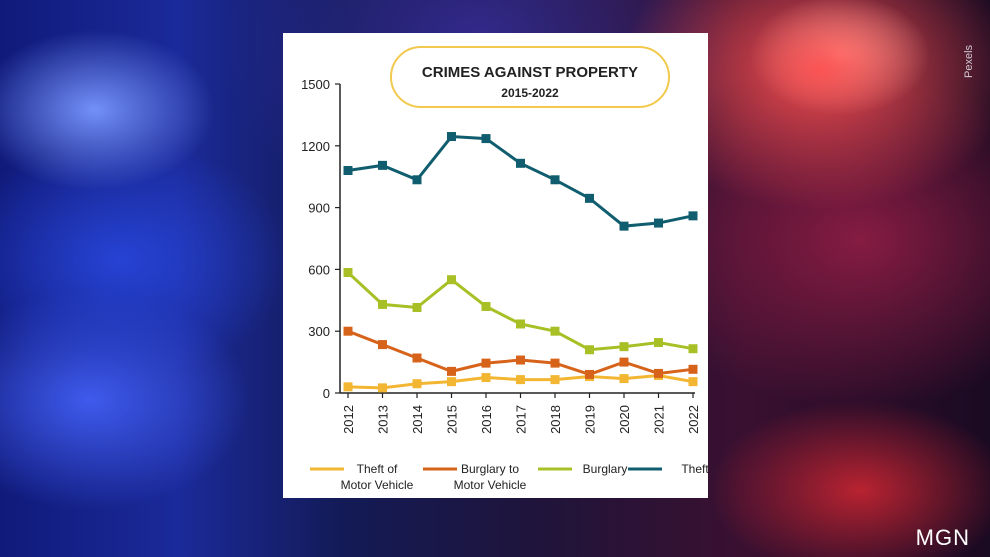  What do you see at coordinates (555, 419) in the screenshot?
I see `x-tick-label: 2018` at bounding box center [555, 419].